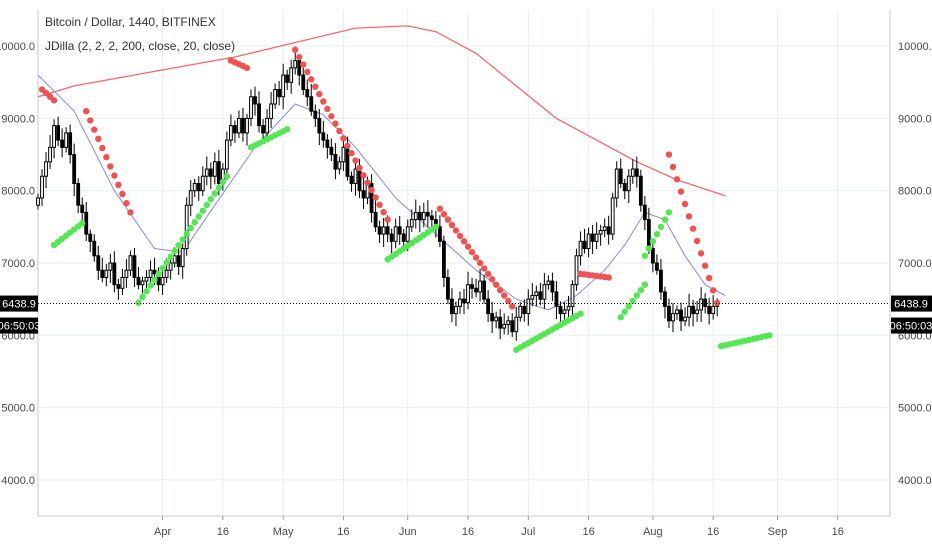 Image resolution: width=932 pixels, height=550 pixels. What do you see at coordinates (778, 532) in the screenshot?
I see `x-tick-label: Sep` at bounding box center [778, 532].